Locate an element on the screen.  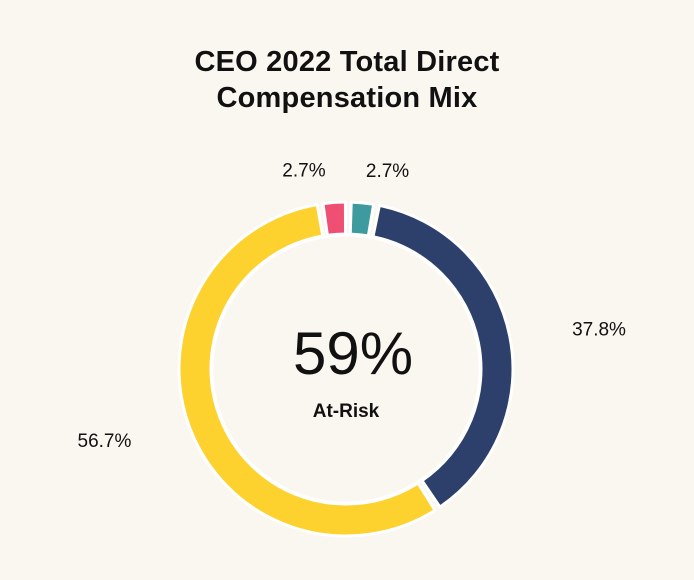
chart-title-line-2: Compensation Mix is located at coordinates (347, 98).